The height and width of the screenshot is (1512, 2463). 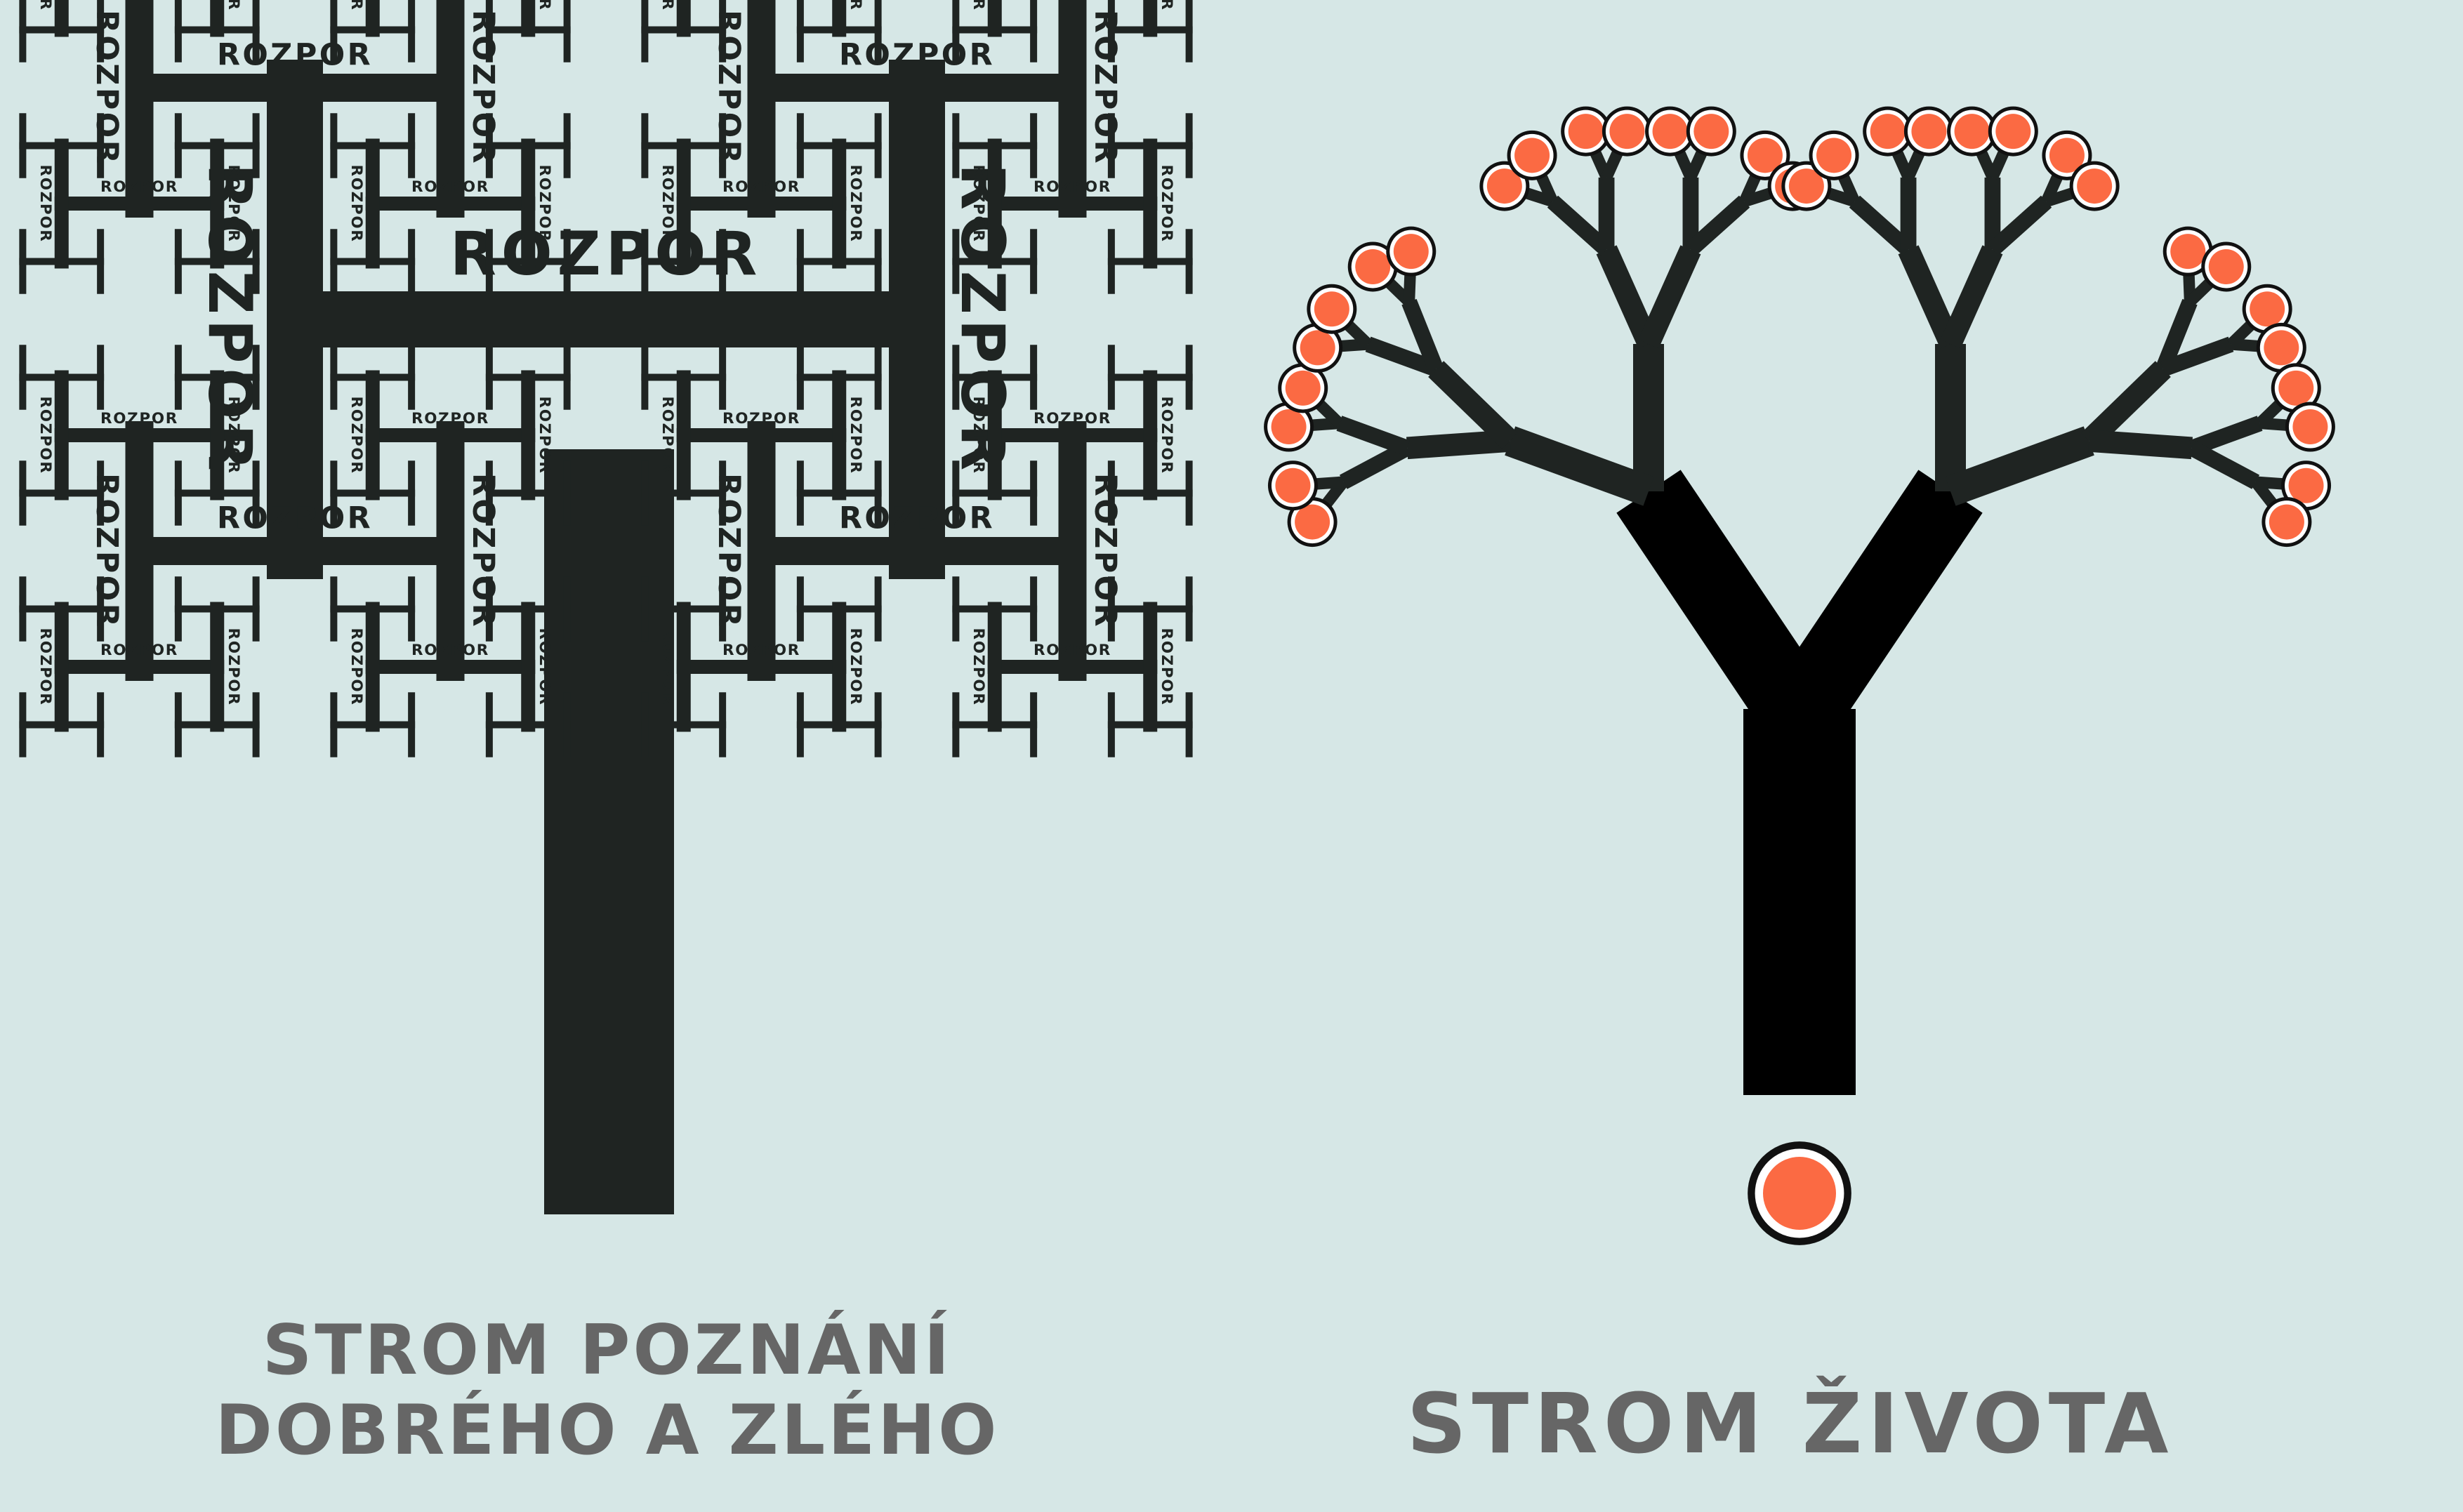 I want to click on caption-line-2: DOBRÉHO A ZLÉHO, so click(x=607, y=1430).